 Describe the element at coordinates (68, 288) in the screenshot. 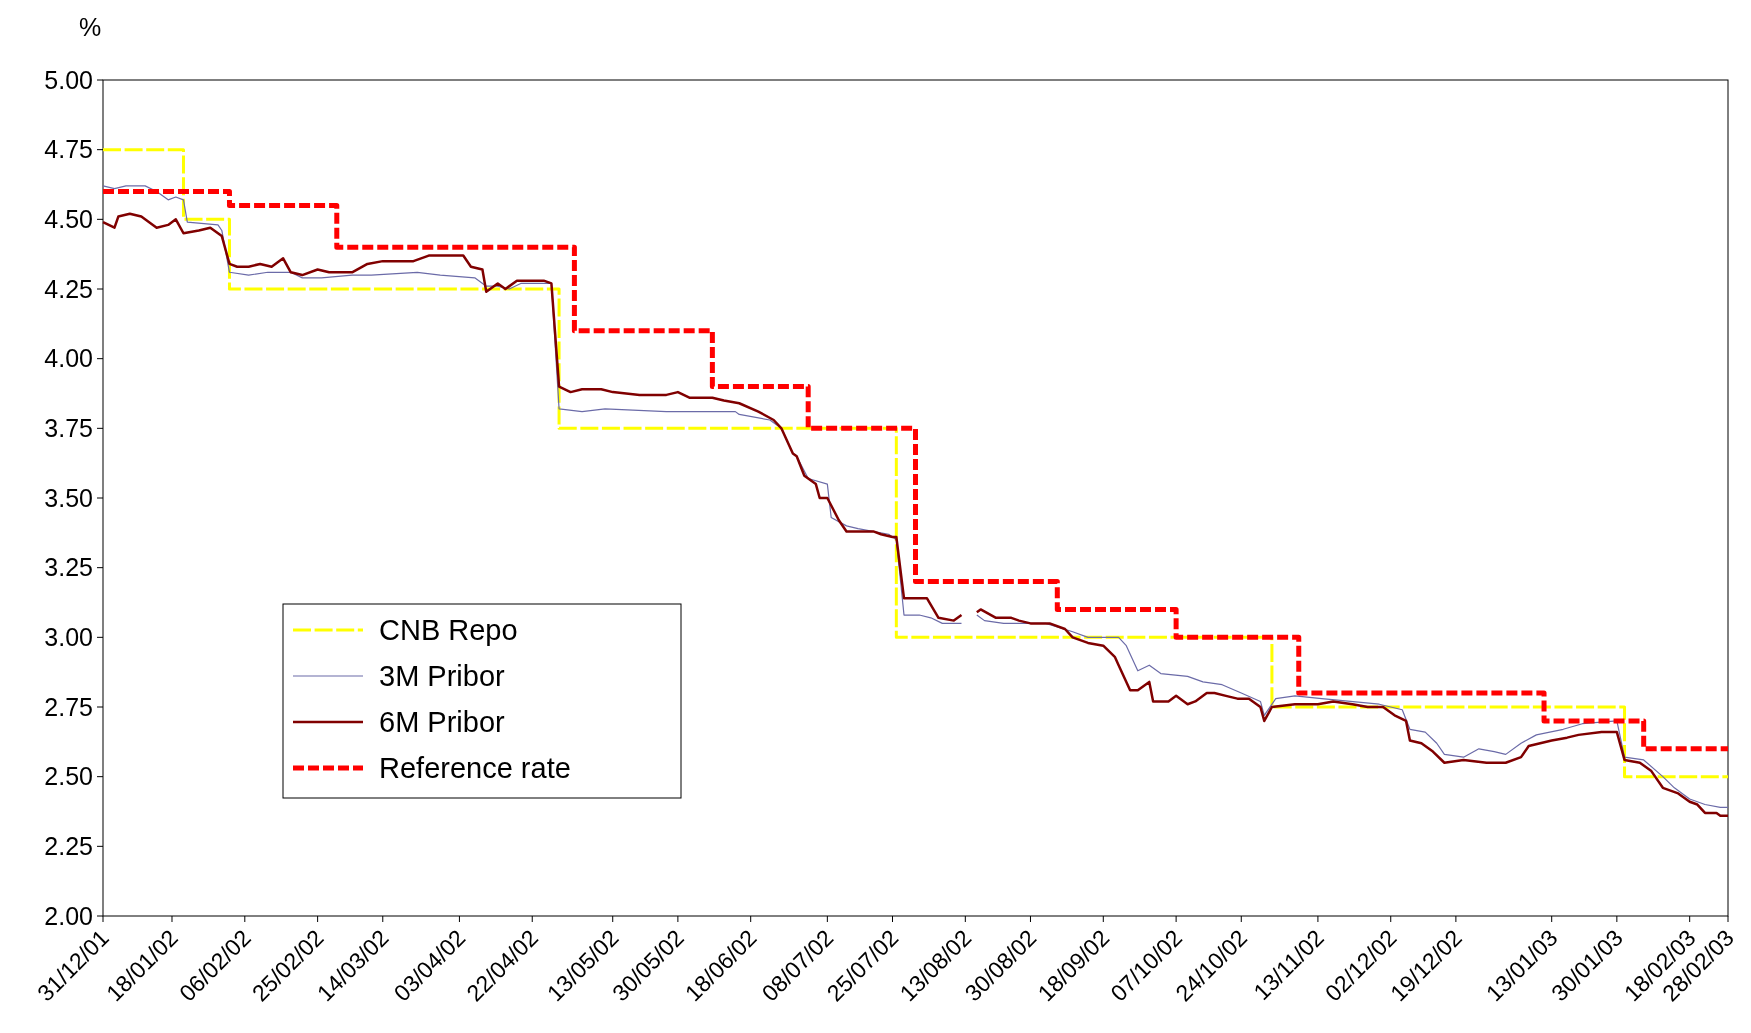

I see `y-tick-label: 4.25` at that location.